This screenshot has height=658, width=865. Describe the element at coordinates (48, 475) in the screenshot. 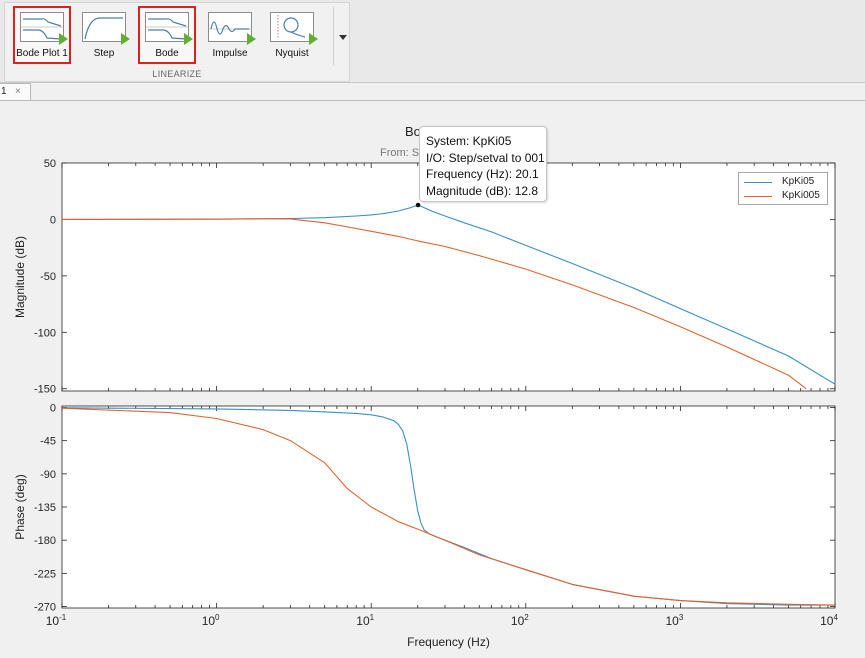

I see `y-tick-label: -90` at that location.